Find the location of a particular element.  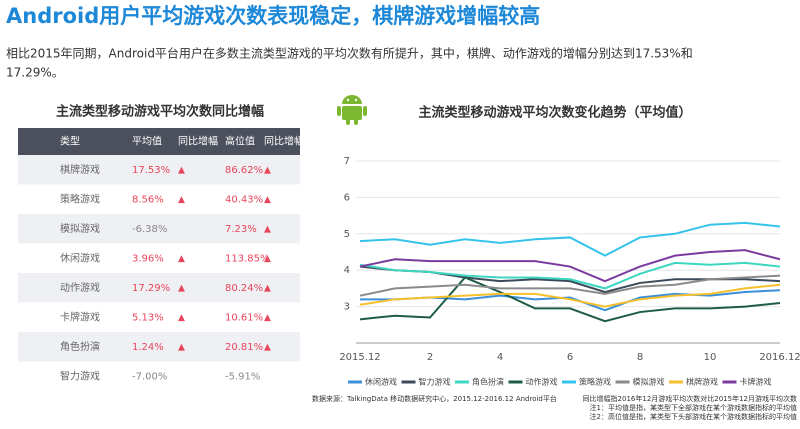

page-title: Android用户平均游戏次数表现稳定，棋牌游戏增幅较高 is located at coordinates (273, 16).